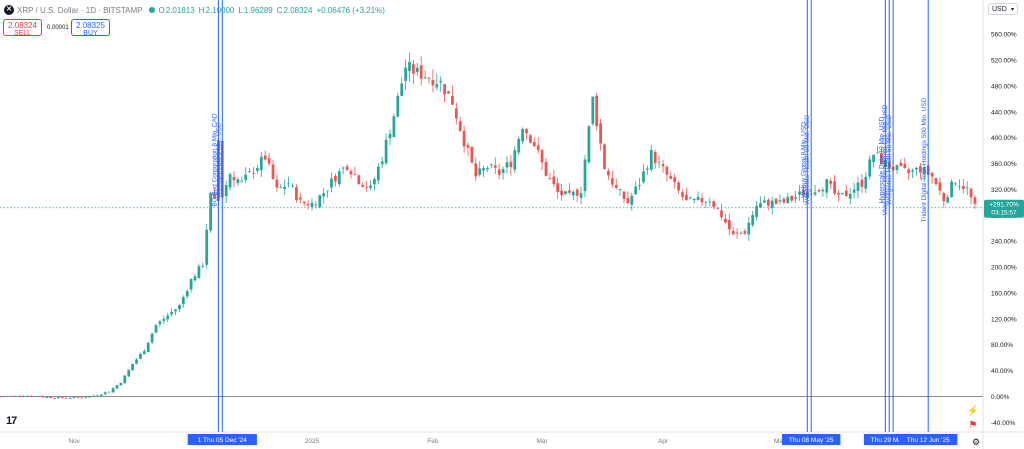 This screenshot has height=449, width=1024. I want to click on buy-label: BUY, so click(90, 33).